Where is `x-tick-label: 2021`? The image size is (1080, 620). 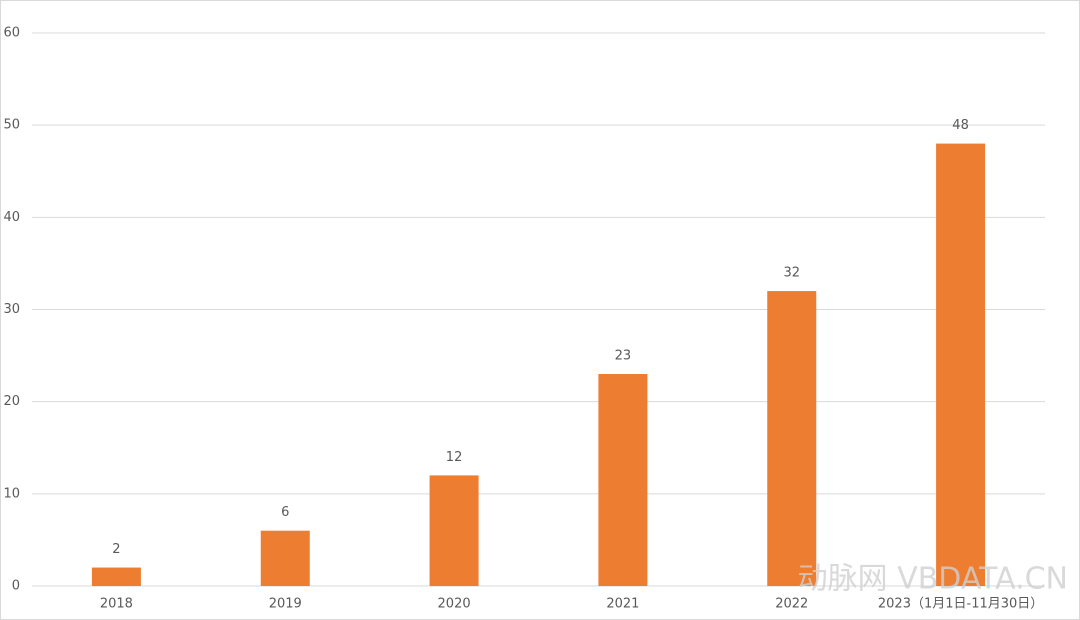 x-tick-label: 2021 is located at coordinates (622, 604).